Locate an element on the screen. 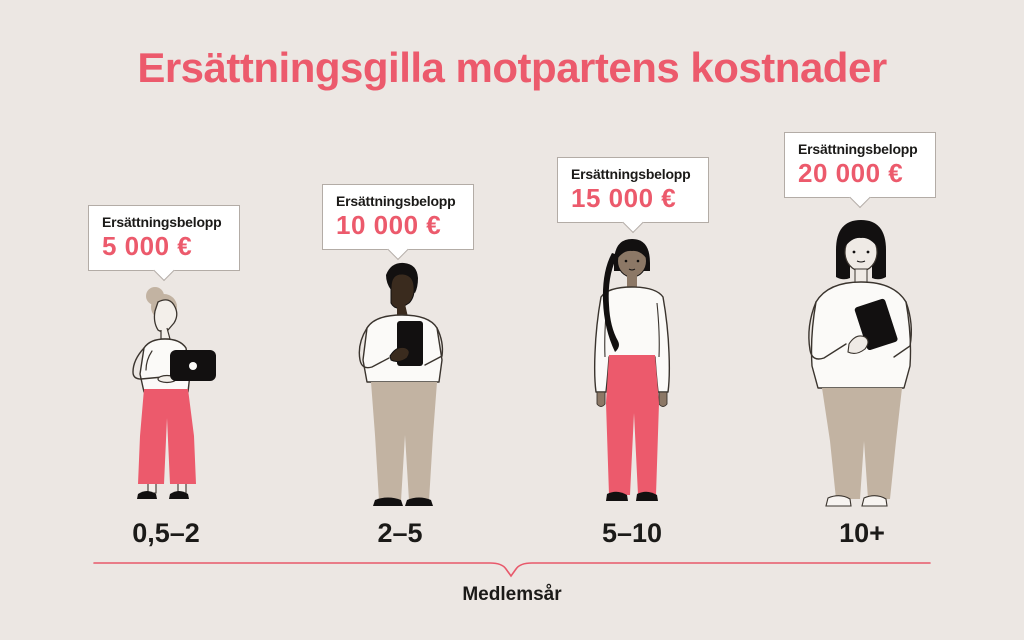  figure-man-tablet-icon is located at coordinates (401, 384).